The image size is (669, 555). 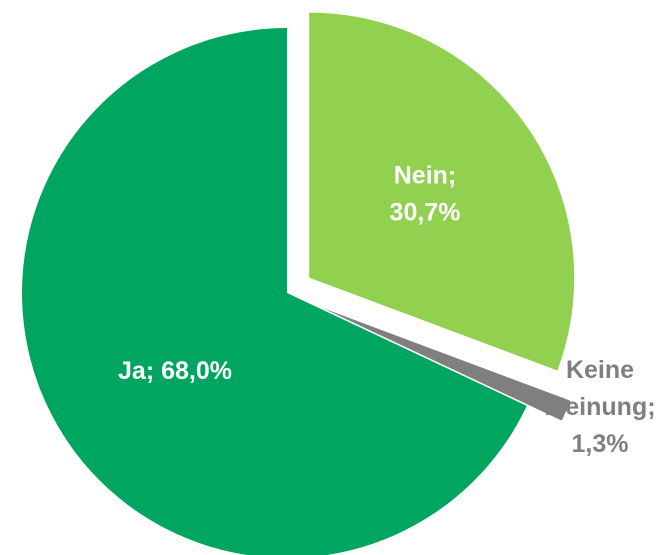 What do you see at coordinates (425, 193) in the screenshot?
I see `data-label: Nein; 30,7%` at bounding box center [425, 193].